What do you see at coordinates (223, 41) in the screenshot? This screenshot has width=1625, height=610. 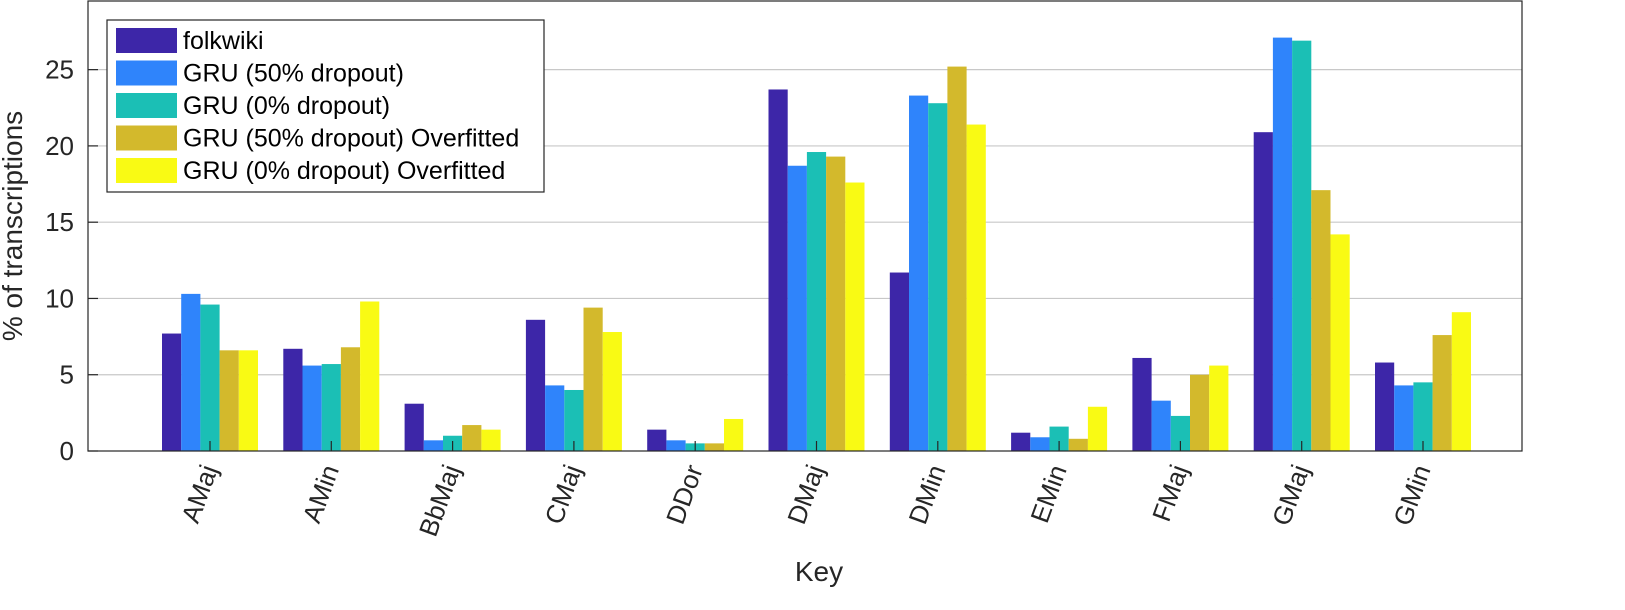 I see `legend-label: folkwiki` at bounding box center [223, 41].